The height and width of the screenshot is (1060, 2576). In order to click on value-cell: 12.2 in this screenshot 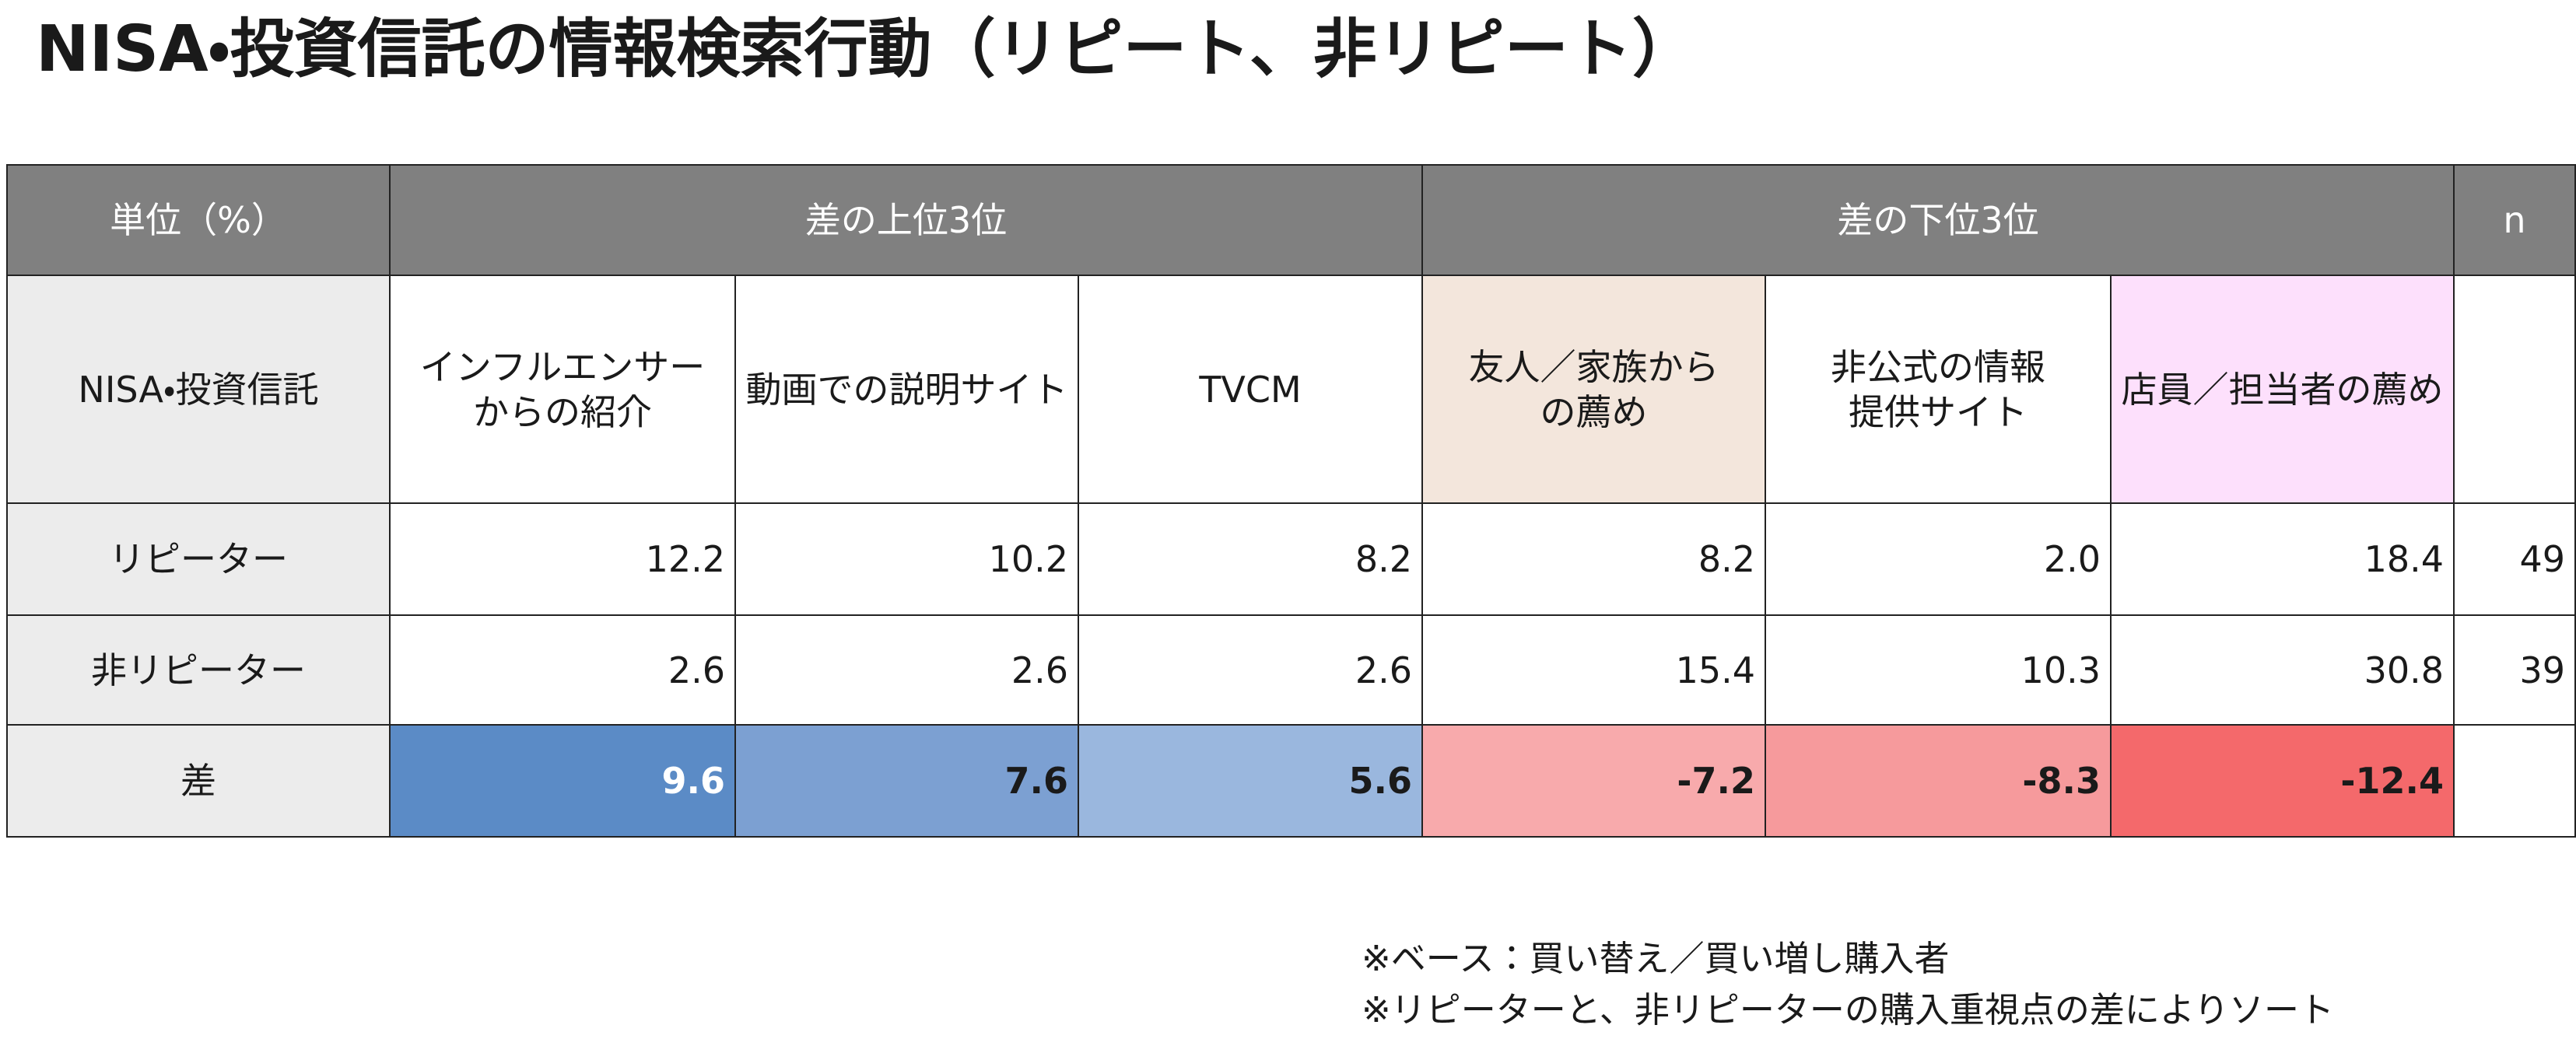, I will do `click(562, 559)`.